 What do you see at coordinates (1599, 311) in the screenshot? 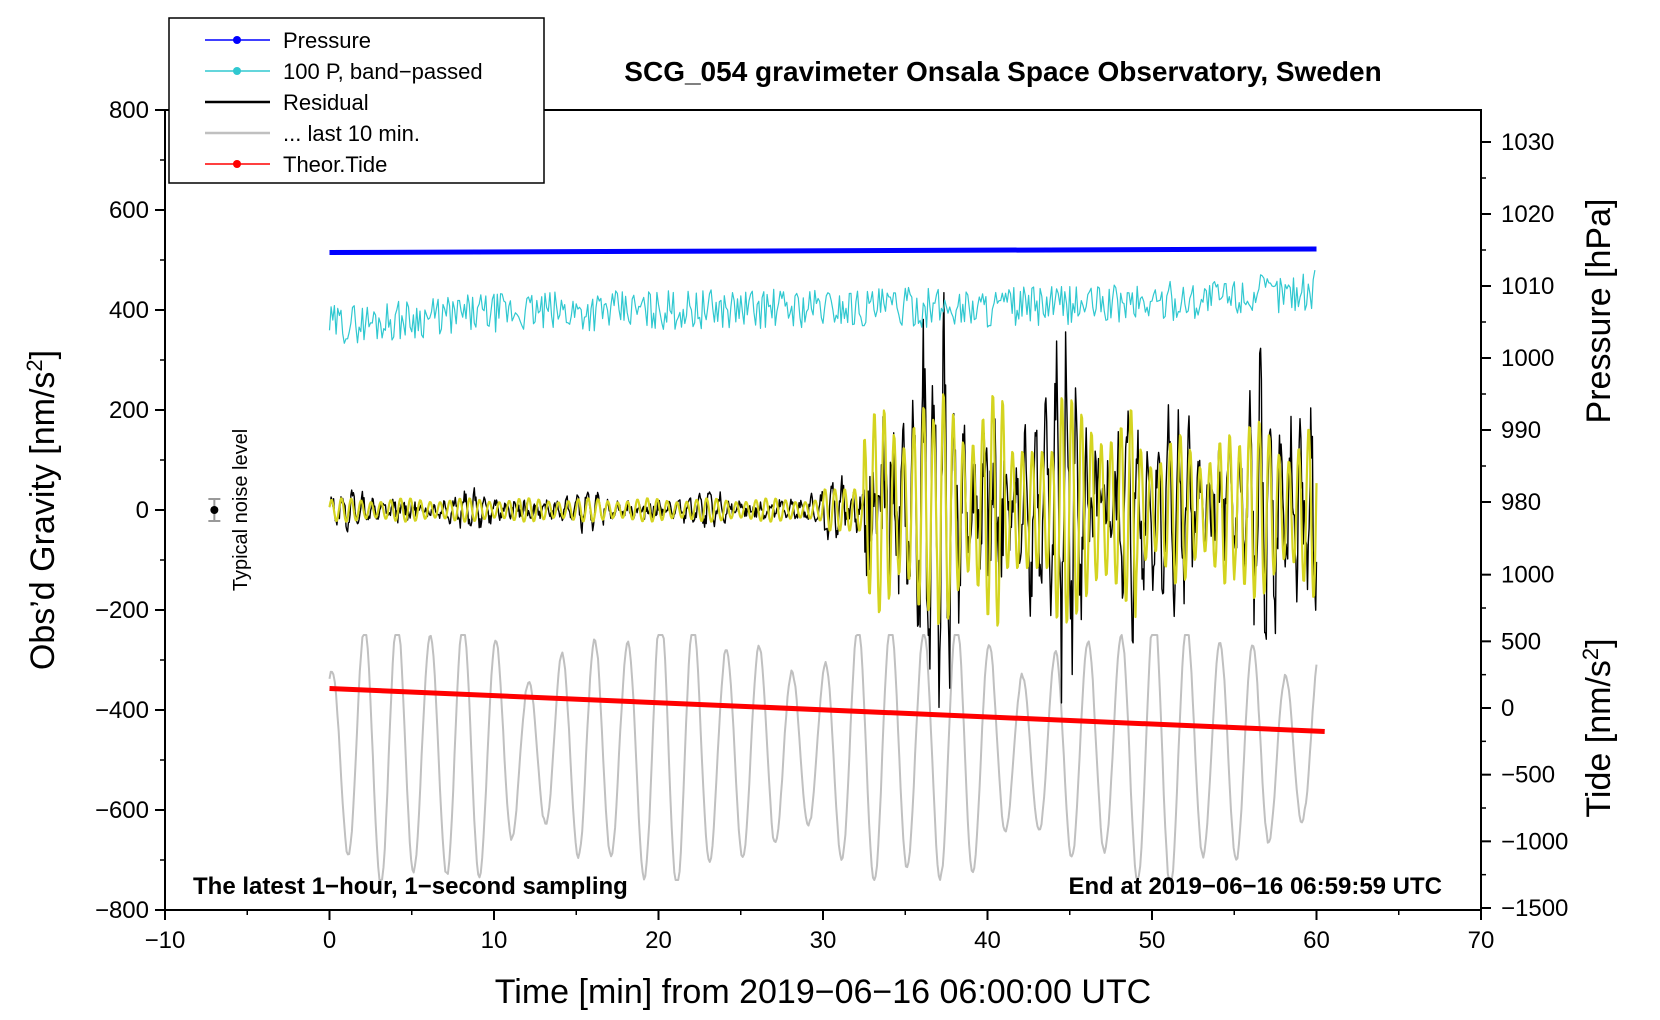
I see `pressure-axis-title: Pressure [hPa]` at bounding box center [1599, 311].